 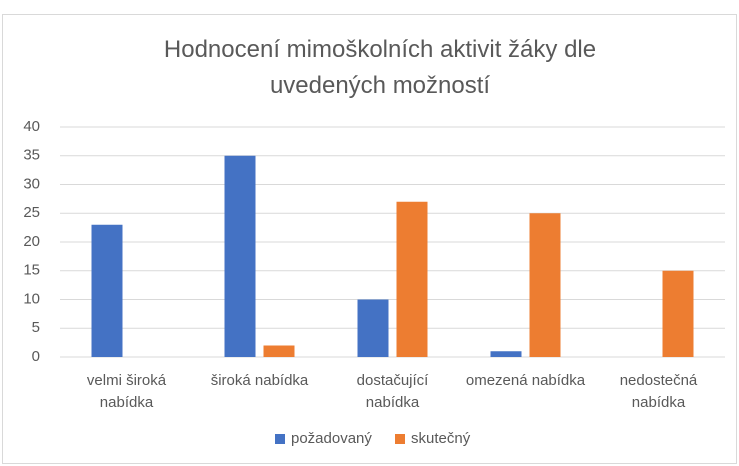 What do you see at coordinates (31, 298) in the screenshot?
I see `y-tick-label: 10` at bounding box center [31, 298].